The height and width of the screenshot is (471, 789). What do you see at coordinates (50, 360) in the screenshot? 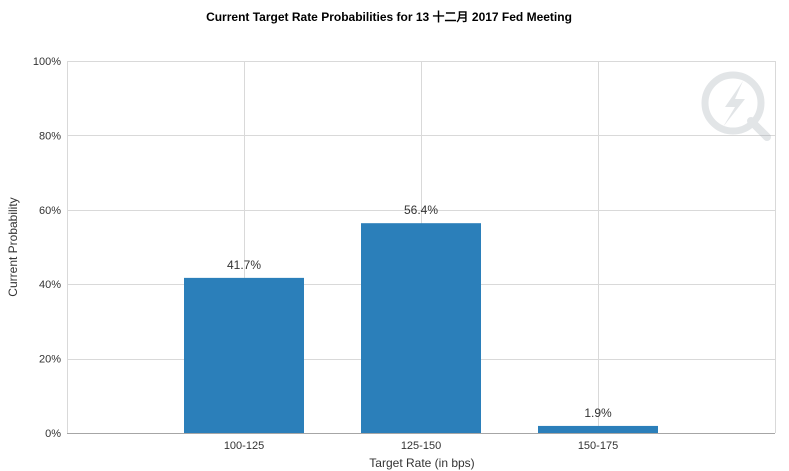
I see `y-tick-label: 20%` at bounding box center [50, 360].